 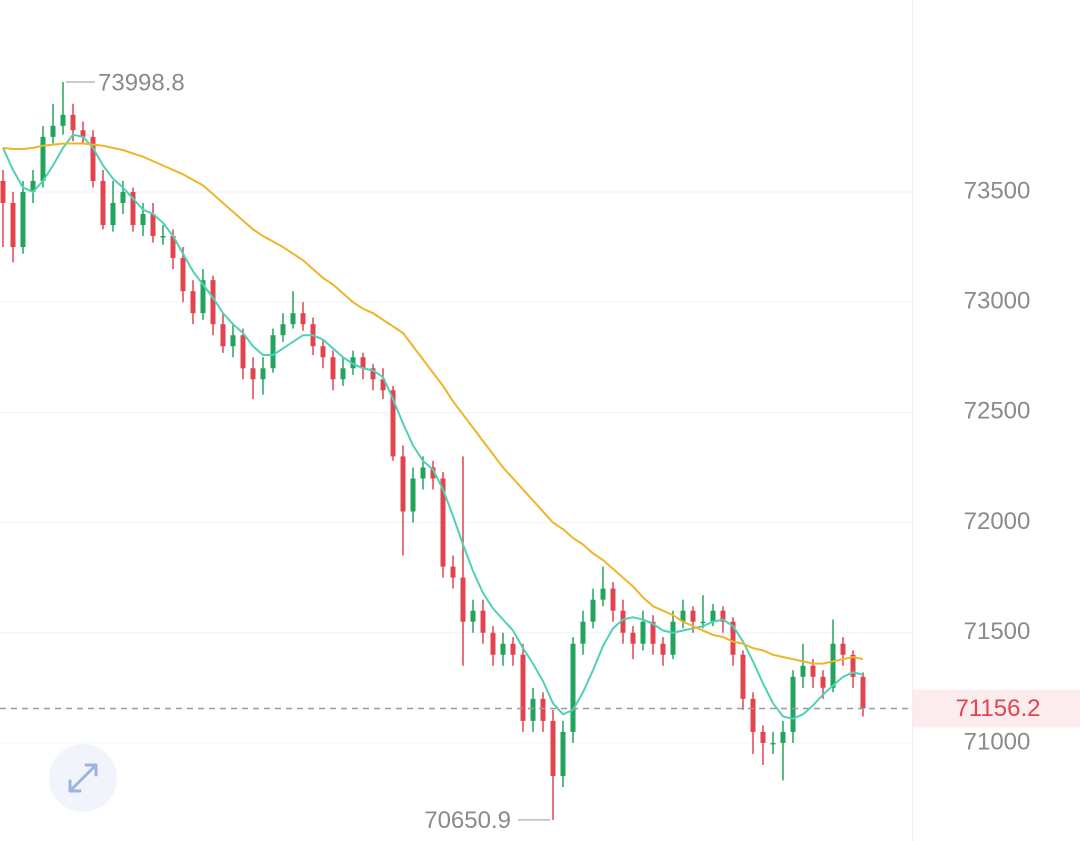 I want to click on expand-button, so click(x=83, y=778).